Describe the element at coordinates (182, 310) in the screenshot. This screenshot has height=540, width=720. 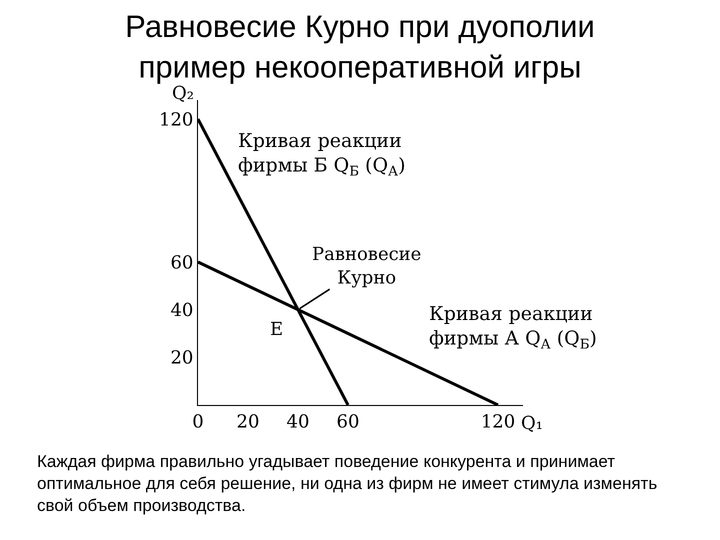
I see `y-tick-label: 40` at that location.